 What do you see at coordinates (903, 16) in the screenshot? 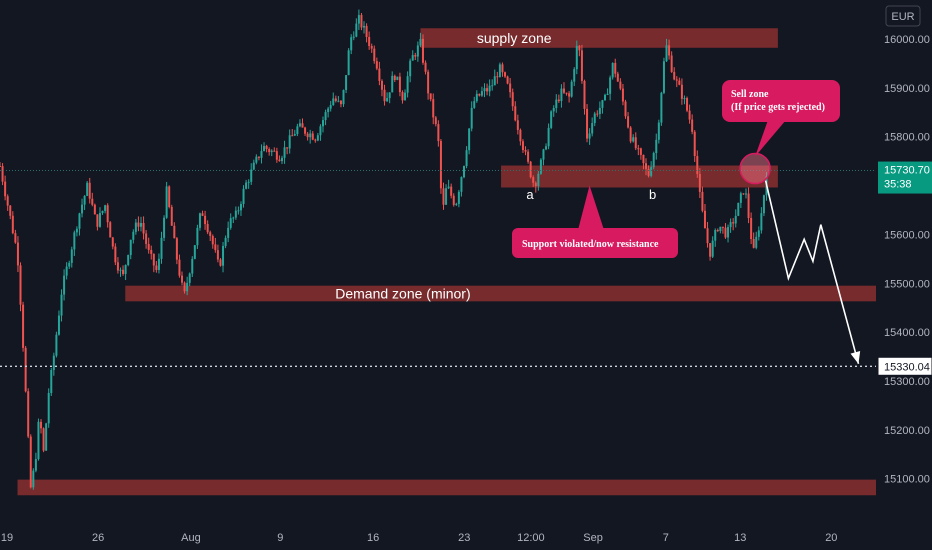
I see `currency-badge: EUR` at bounding box center [903, 16].